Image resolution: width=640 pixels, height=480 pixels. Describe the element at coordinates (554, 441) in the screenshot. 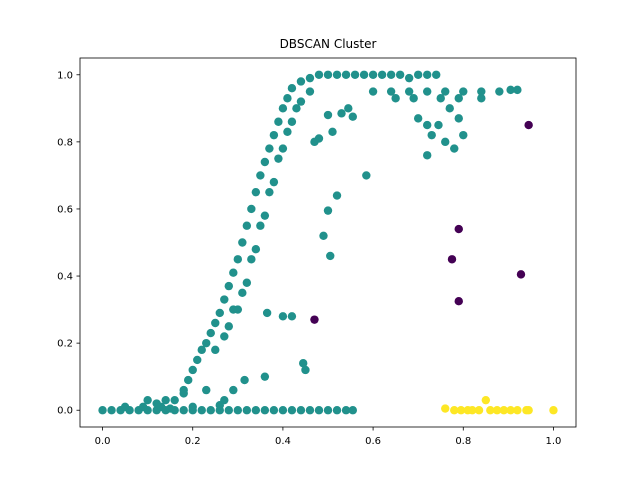

I see `x-tick-label: 1.0` at that location.